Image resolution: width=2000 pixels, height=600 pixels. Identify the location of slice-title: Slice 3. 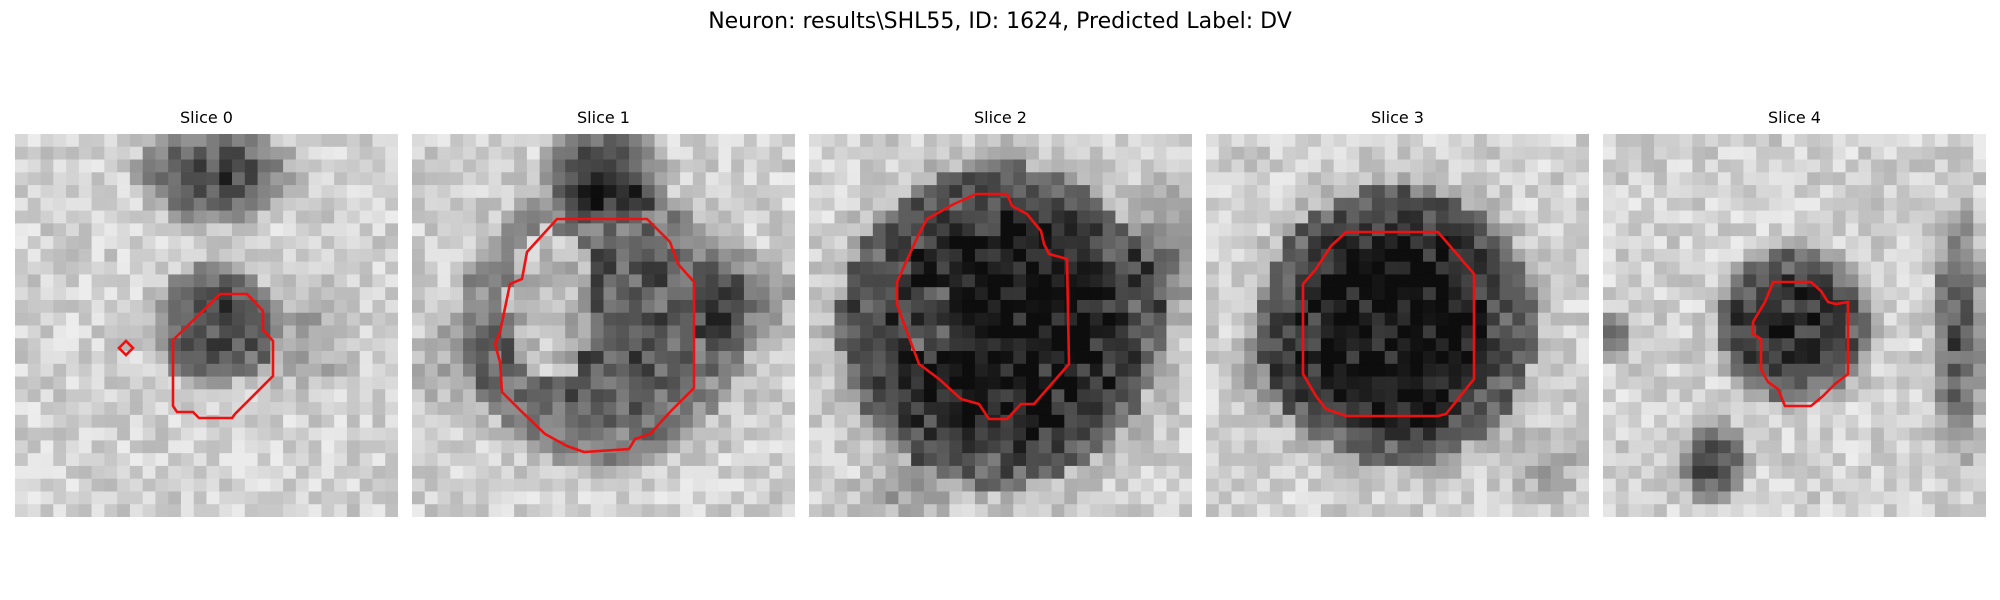
(1397, 117).